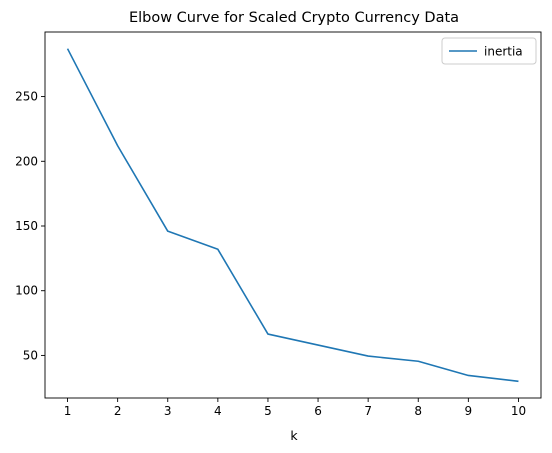 The height and width of the screenshot is (453, 552). Describe the element at coordinates (218, 411) in the screenshot. I see `x-tick-label-4: 4` at that location.